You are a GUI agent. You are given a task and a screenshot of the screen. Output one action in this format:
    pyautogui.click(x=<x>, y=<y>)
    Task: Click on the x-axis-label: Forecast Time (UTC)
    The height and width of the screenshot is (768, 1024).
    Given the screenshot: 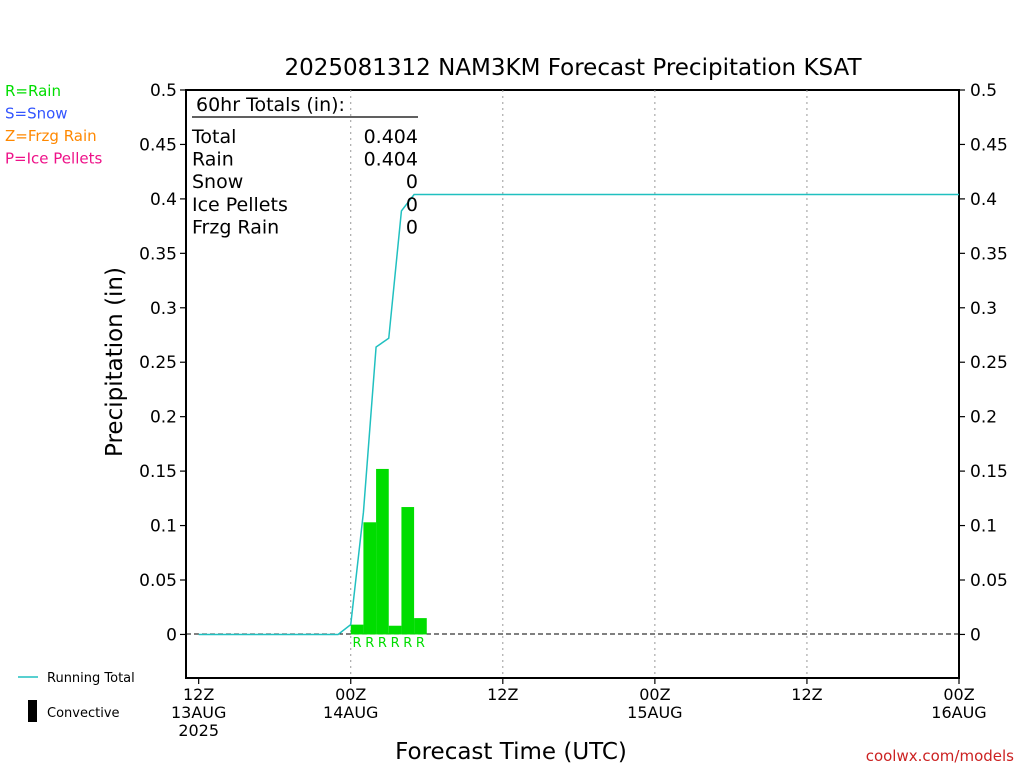 What is the action you would take?
    pyautogui.click(x=511, y=752)
    